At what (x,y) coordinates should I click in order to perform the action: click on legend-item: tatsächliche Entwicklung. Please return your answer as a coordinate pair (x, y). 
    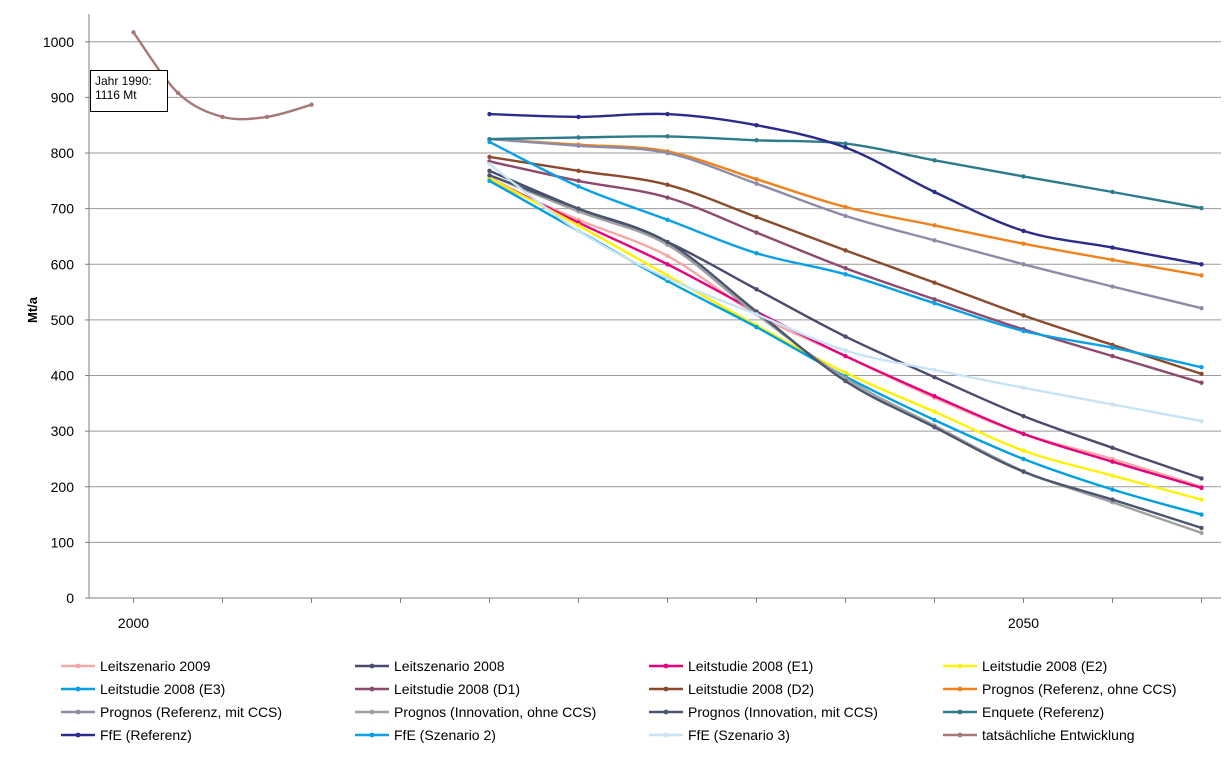
    Looking at the image, I should click on (1038, 735).